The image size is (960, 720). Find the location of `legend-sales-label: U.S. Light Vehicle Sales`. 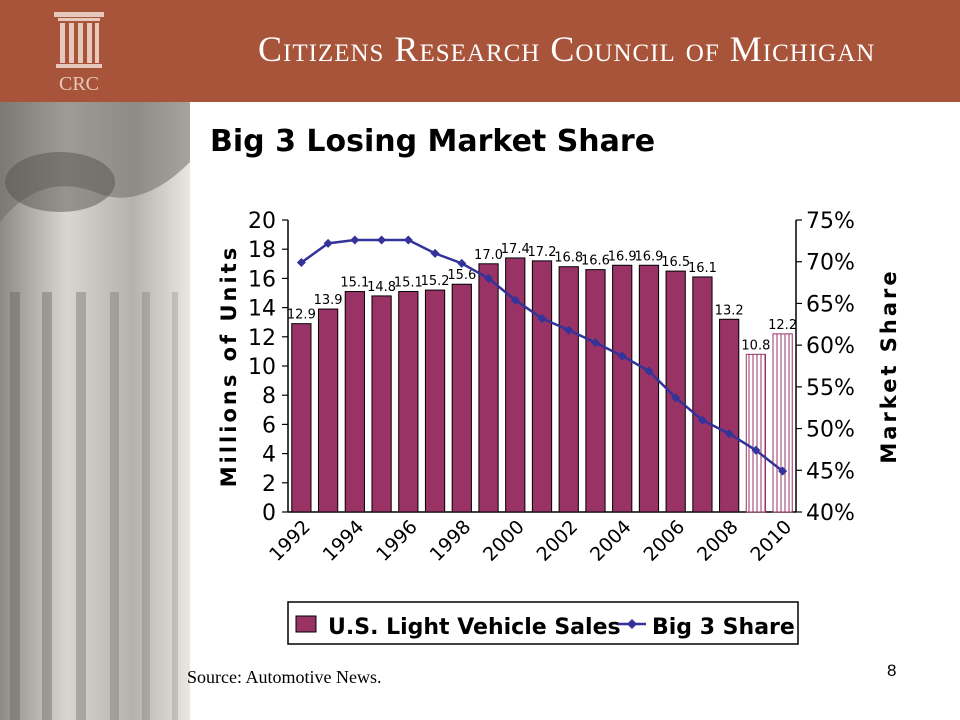

legend-sales-label: U.S. Light Vehicle Sales is located at coordinates (474, 627).